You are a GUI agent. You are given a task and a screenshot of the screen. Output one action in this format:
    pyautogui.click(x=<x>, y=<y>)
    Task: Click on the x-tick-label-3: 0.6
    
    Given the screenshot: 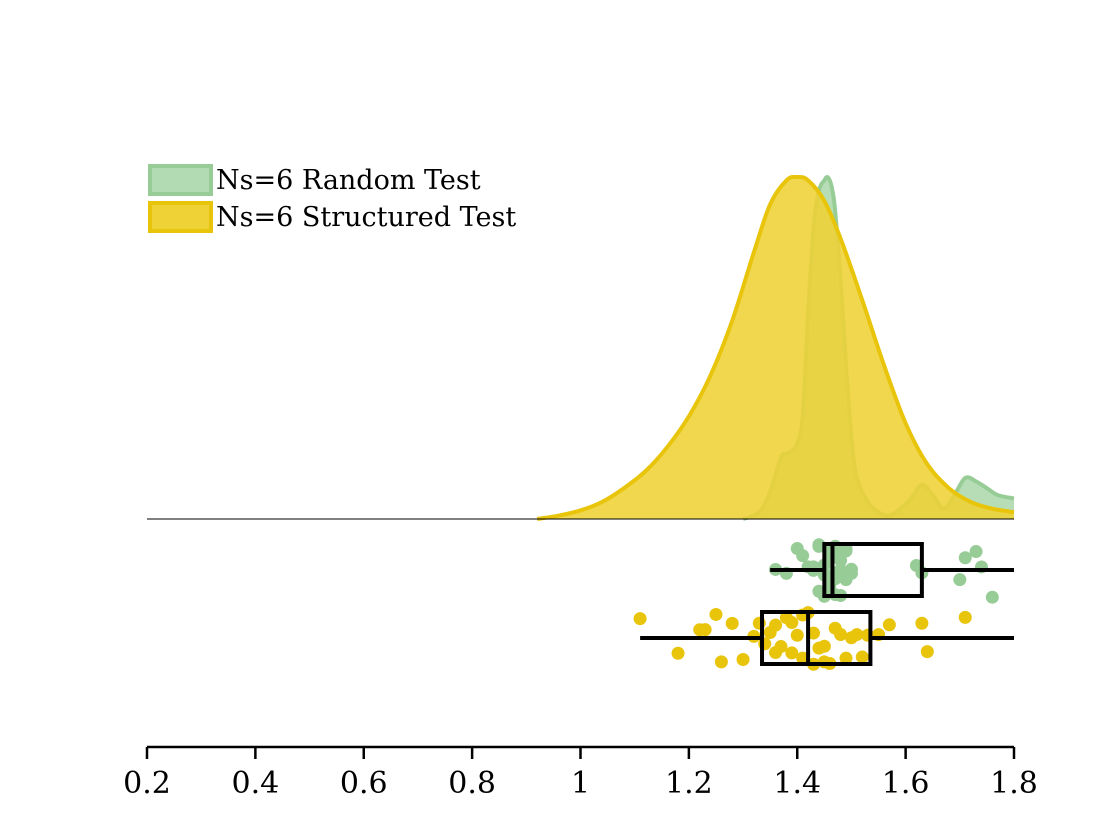 What is the action you would take?
    pyautogui.click(x=364, y=783)
    